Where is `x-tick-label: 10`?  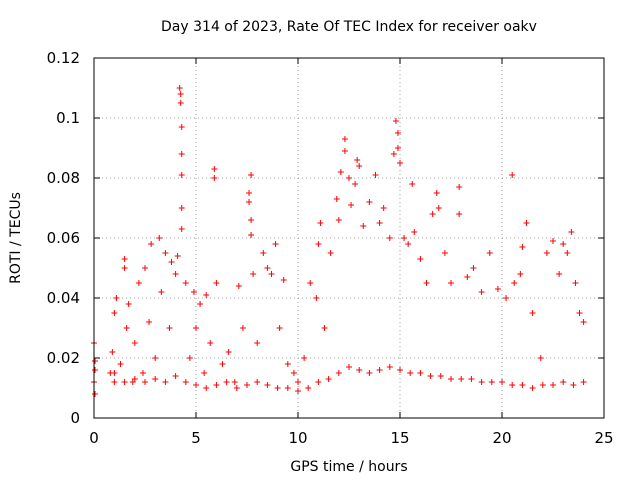
x-tick-label: 10 is located at coordinates (297, 438).